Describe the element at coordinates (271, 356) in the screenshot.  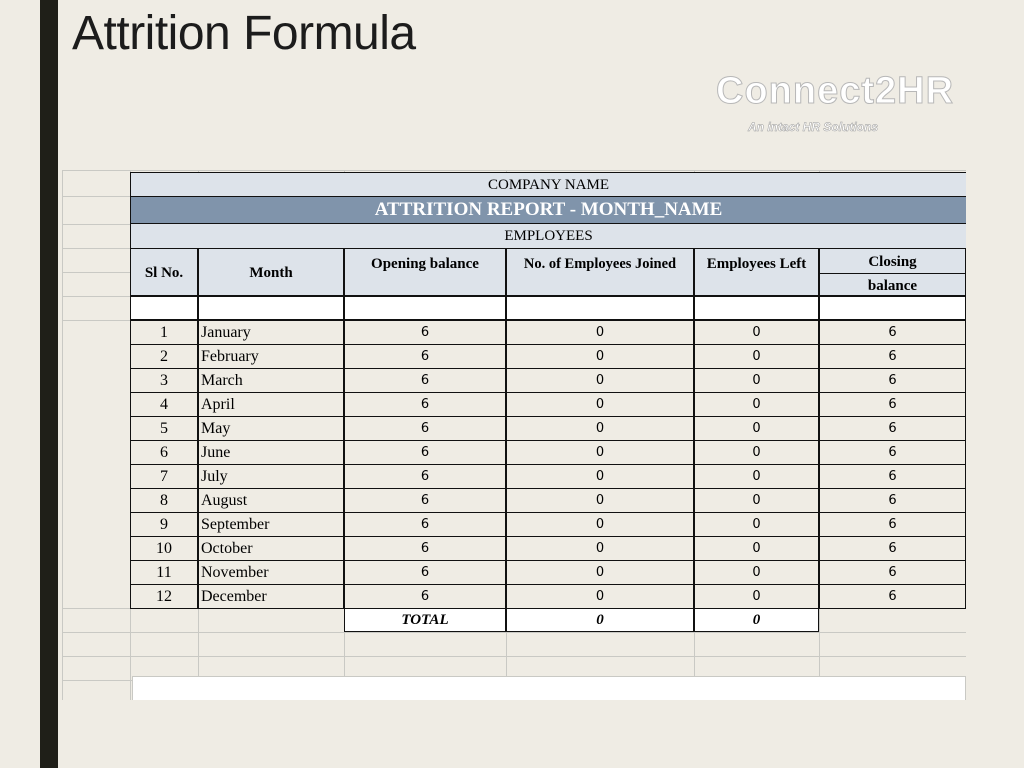
I see `month-cell: February` at that location.